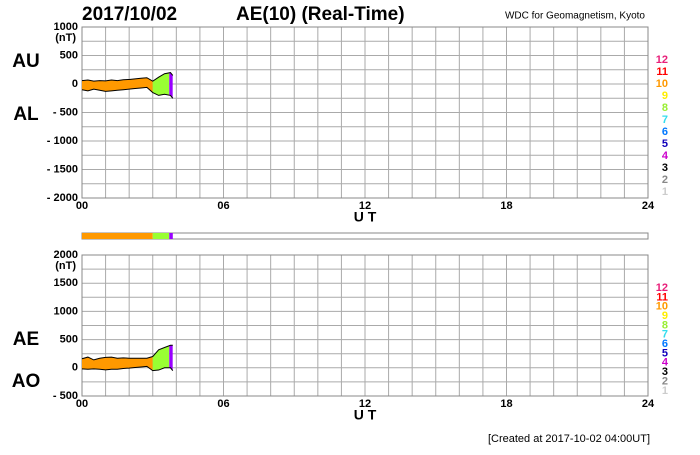 This screenshot has width=700, height=455. What do you see at coordinates (26, 114) in the screenshot?
I see `series-label: AL` at bounding box center [26, 114].